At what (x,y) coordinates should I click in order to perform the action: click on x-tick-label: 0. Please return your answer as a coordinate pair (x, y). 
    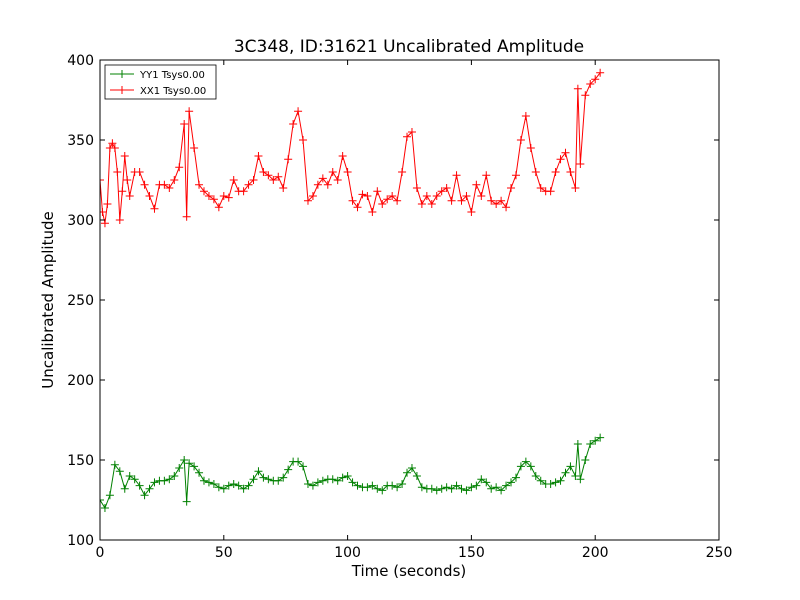
    Looking at the image, I should click on (100, 553).